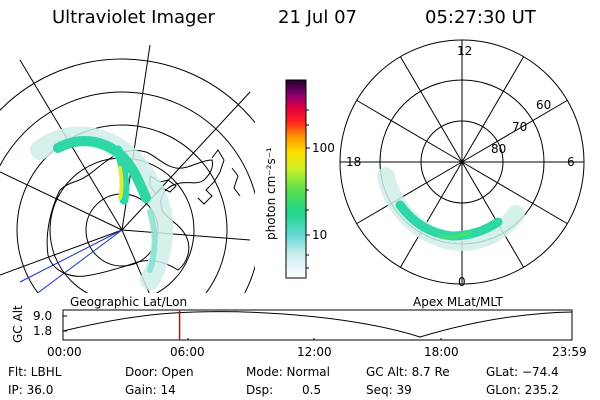  What do you see at coordinates (320, 235) in the screenshot?
I see `colorbar-tick-10: 10` at bounding box center [320, 235].